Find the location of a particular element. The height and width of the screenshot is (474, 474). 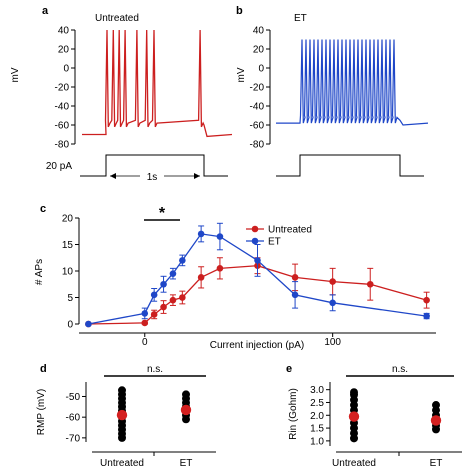

panel-a-arrowhead-right is located at coordinates (197, 176).